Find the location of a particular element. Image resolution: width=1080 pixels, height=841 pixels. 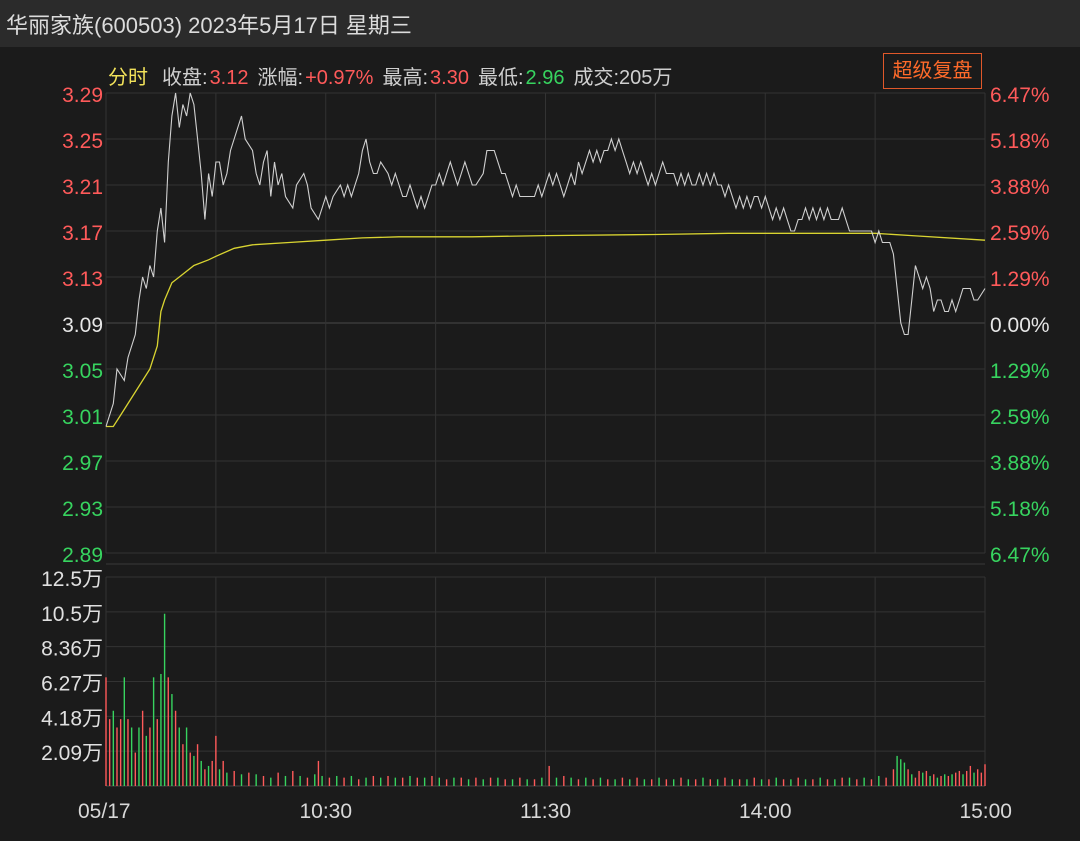

quote-field: 成交:205万 is located at coordinates (623, 78).